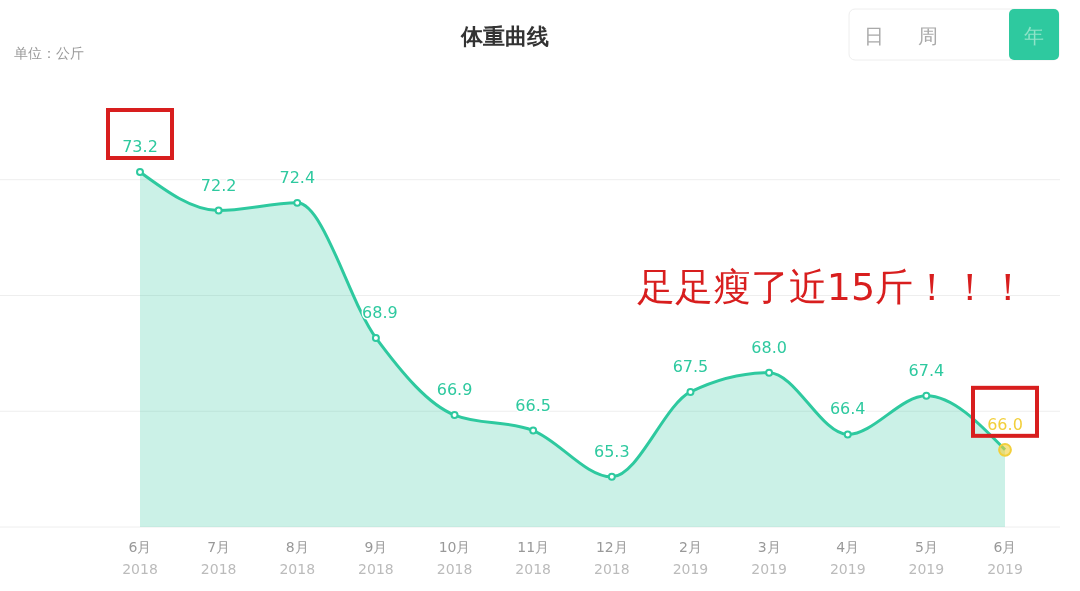 The height and width of the screenshot is (591, 1080). Describe the element at coordinates (926, 370) in the screenshot. I see `data-label: 67.4` at that location.